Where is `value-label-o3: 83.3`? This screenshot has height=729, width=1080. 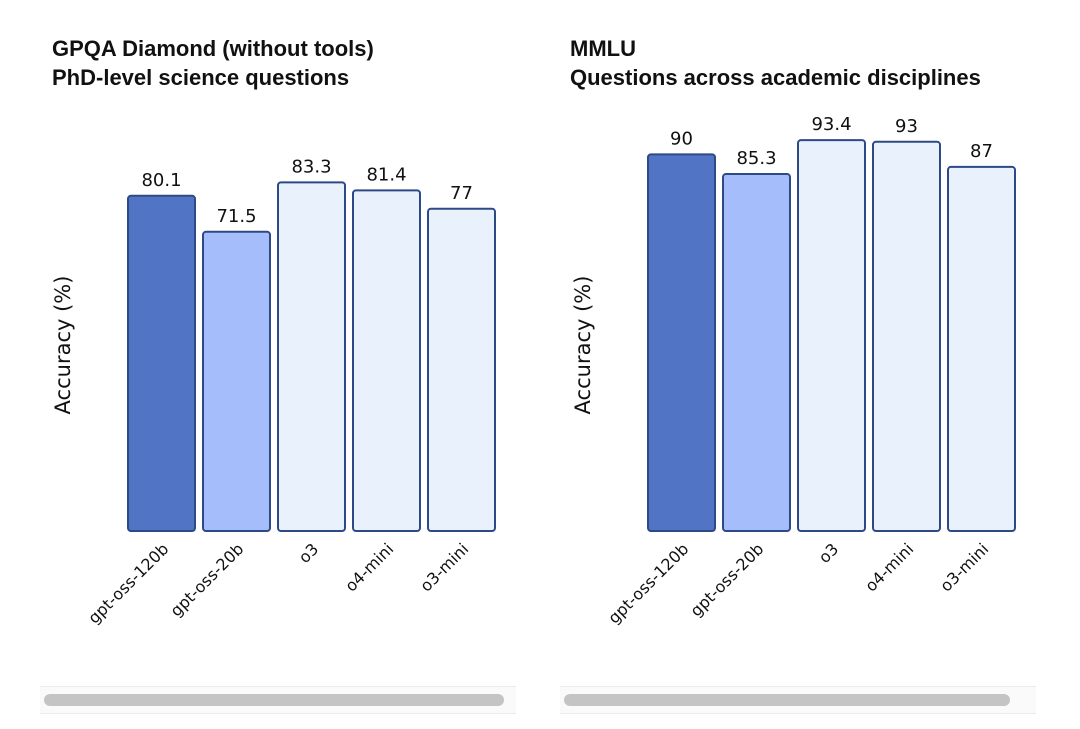 value-label-o3: 83.3 is located at coordinates (311, 166).